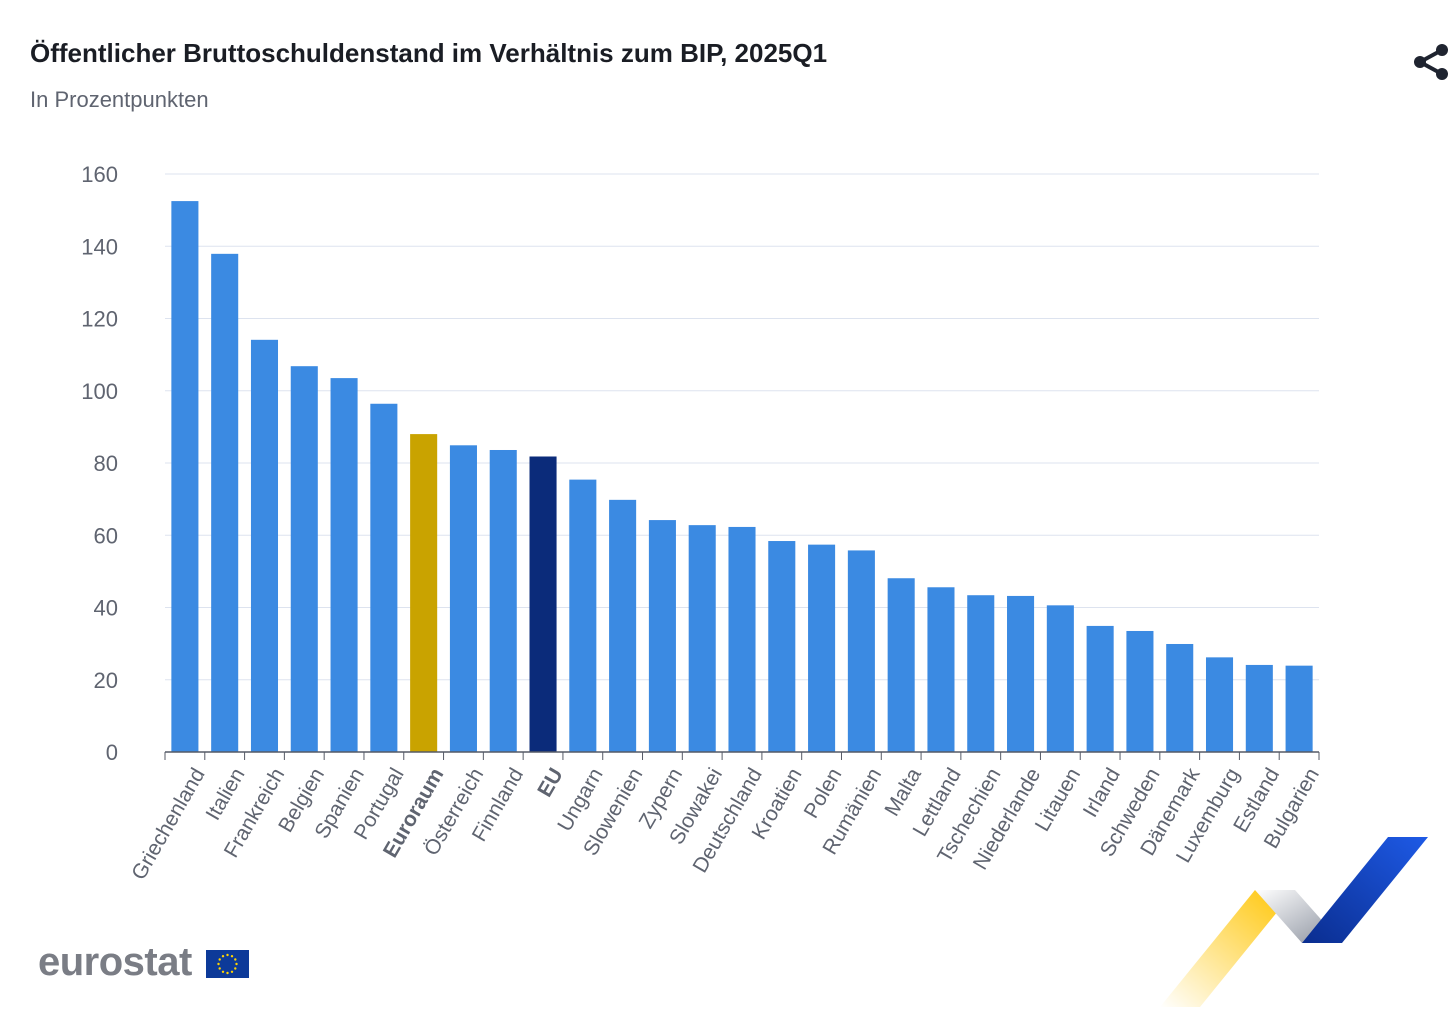  Describe the element at coordinates (227, 964) in the screenshot. I see `eu-flag-icon` at that location.